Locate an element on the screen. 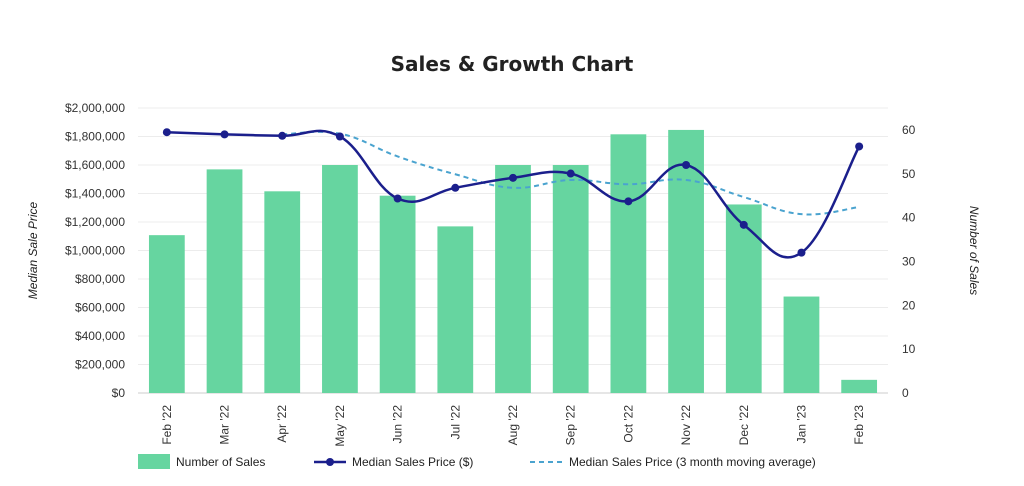 The height and width of the screenshot is (486, 1024). left-axis-title: Median Sale Price is located at coordinates (33, 250).